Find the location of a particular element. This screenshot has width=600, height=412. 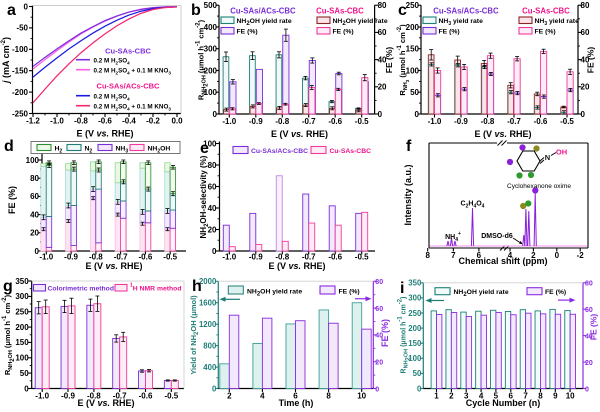

svg-text: 10 is located at coordinates (361, 396).